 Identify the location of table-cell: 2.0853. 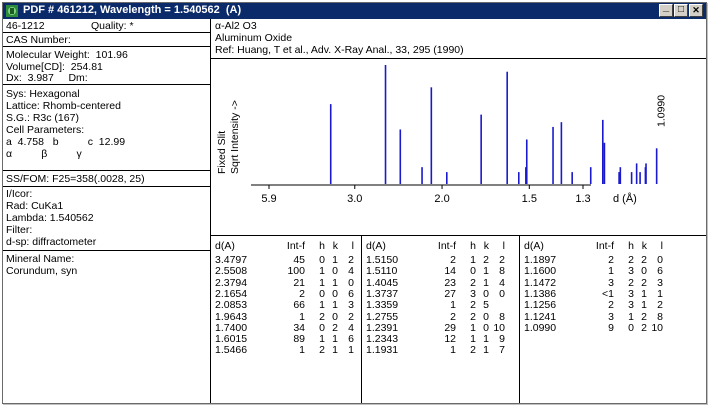
(231, 305).